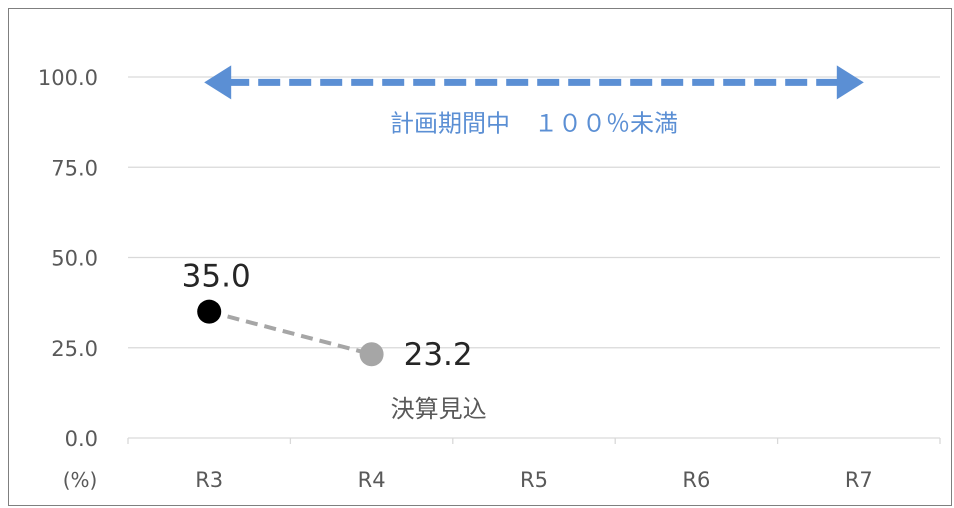  I want to click on data-point-r4, so click(371, 354).